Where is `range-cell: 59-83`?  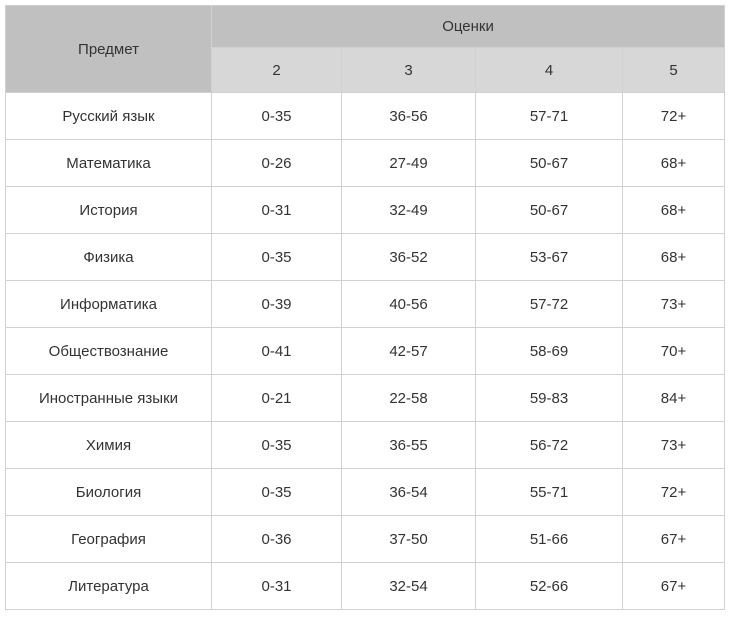 range-cell: 59-83 is located at coordinates (549, 398).